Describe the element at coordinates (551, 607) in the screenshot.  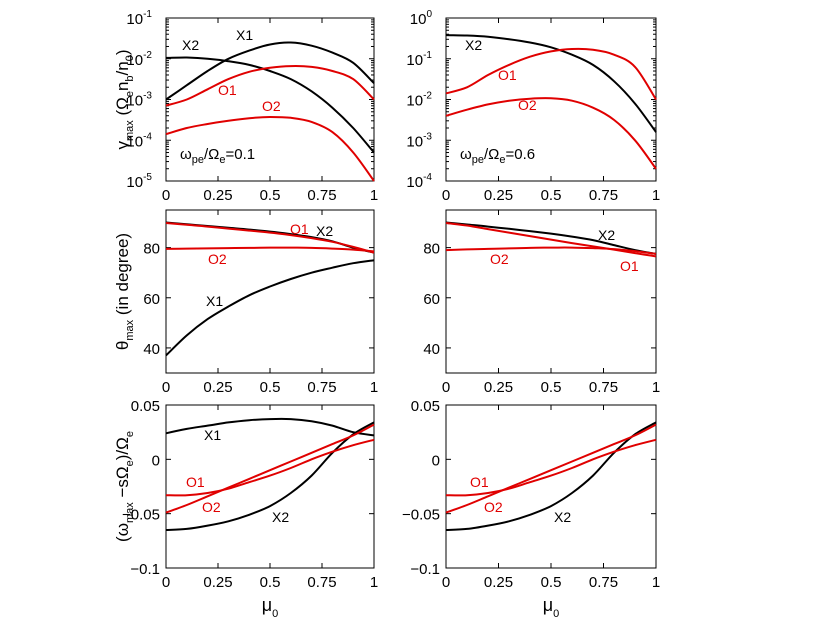
I see `xlabel-col1: μ0` at that location.